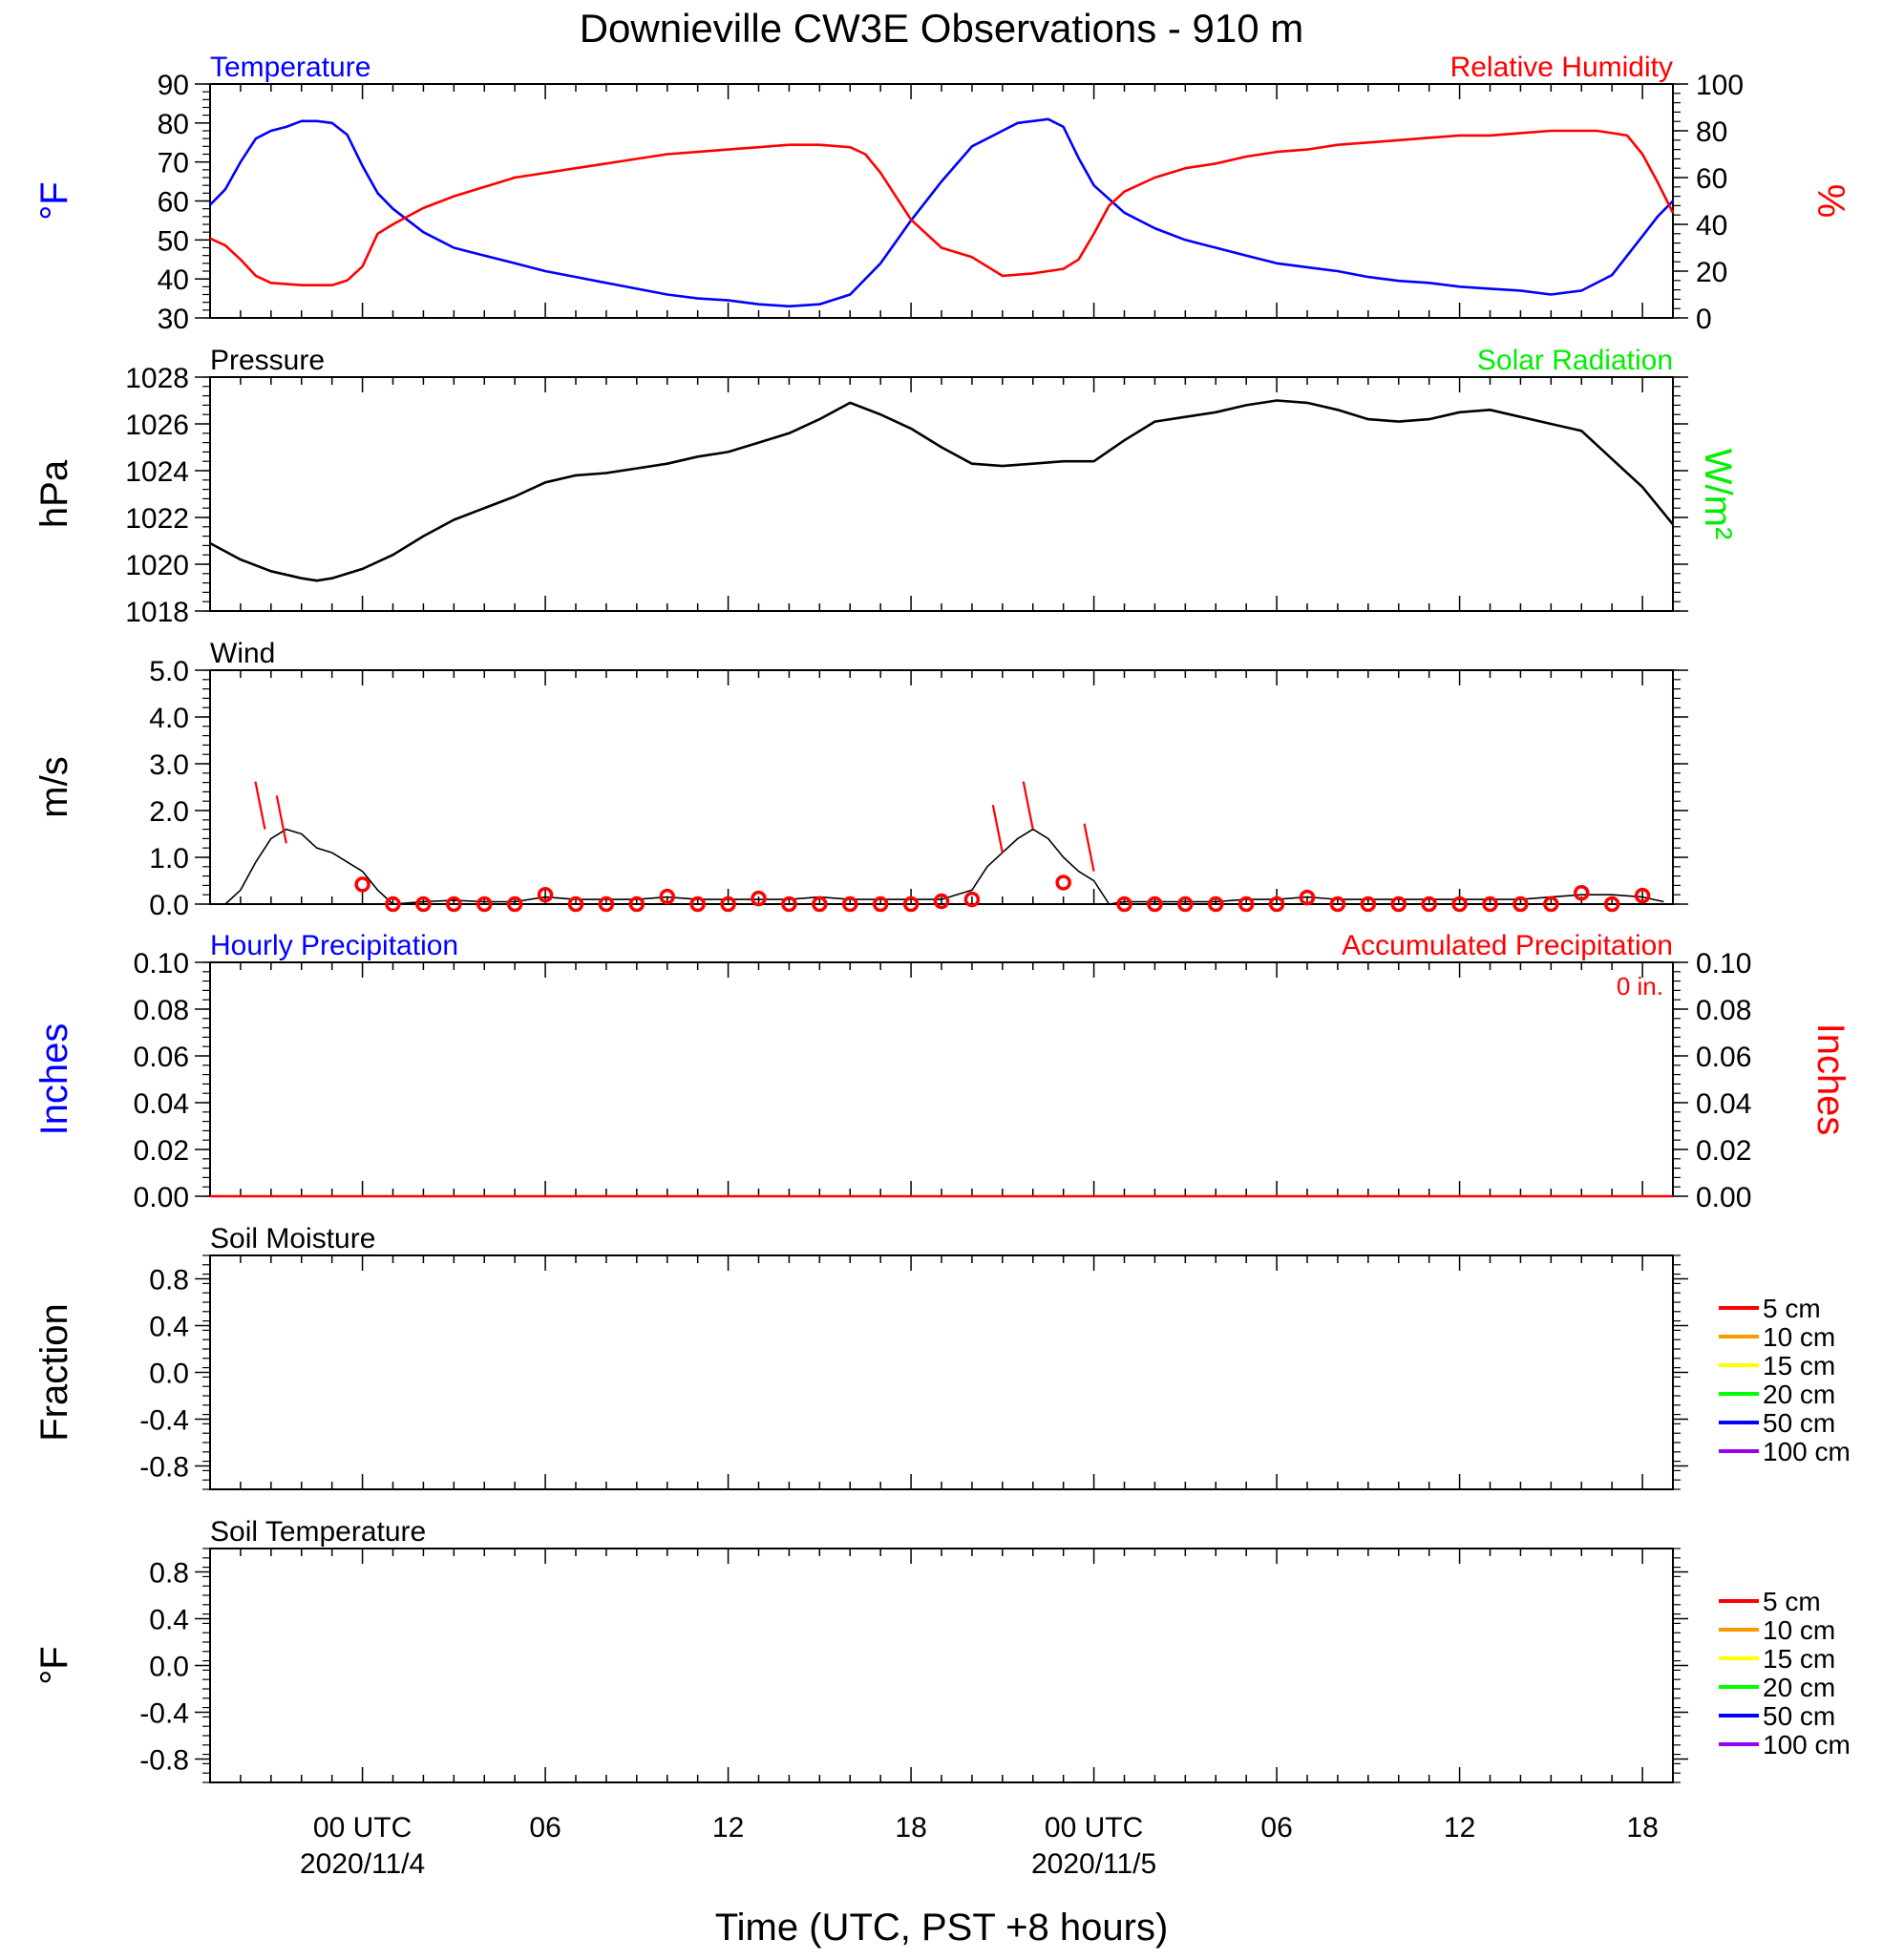 This screenshot has width=1883, height=1960. Describe the element at coordinates (942, 208) in the screenshot. I see `series-line-relative-humidity` at that location.